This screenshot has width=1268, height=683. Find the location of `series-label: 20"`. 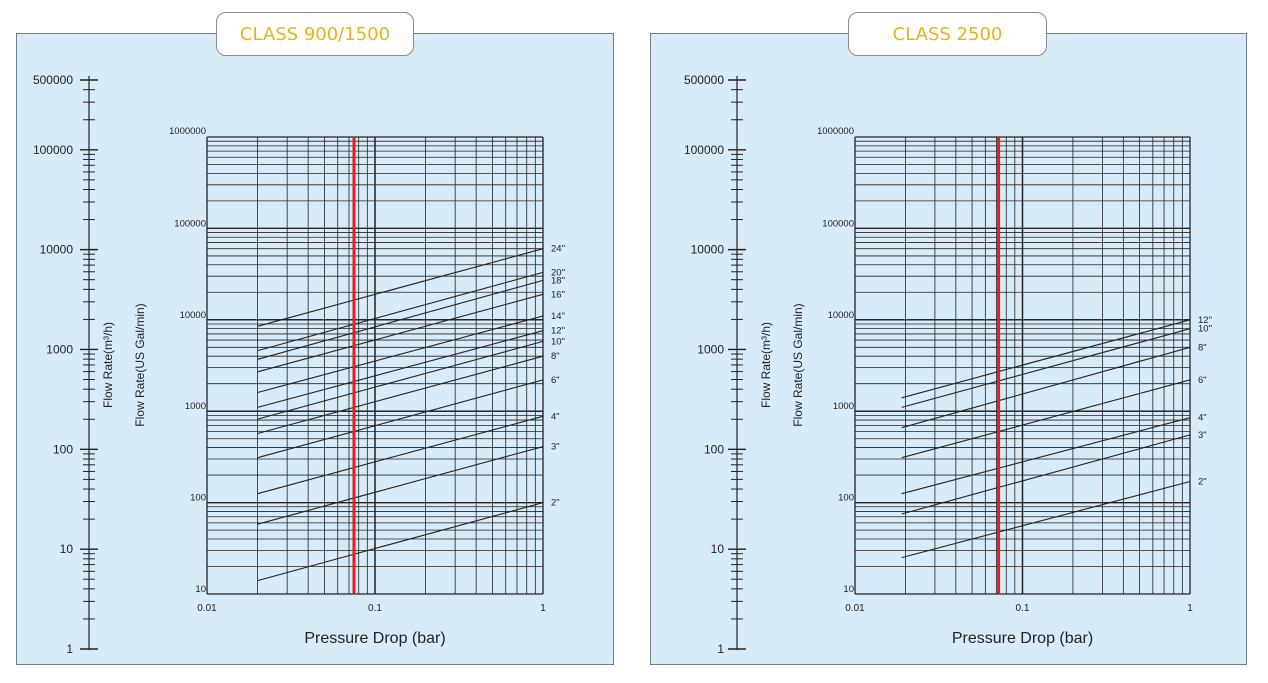

series-label: 20" is located at coordinates (558, 272).